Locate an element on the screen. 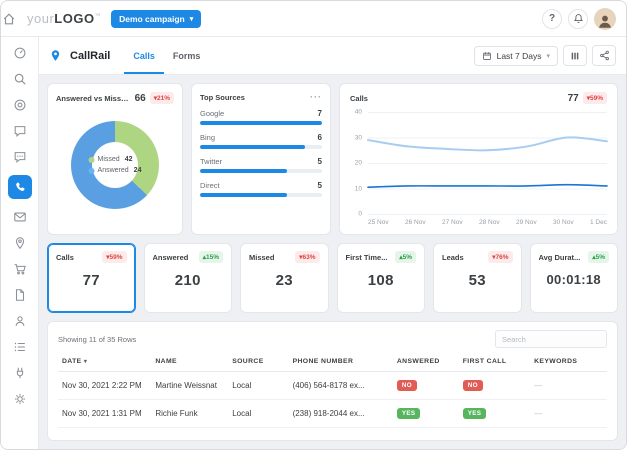  legend-item-missed: Missed 42 is located at coordinates (115, 159).